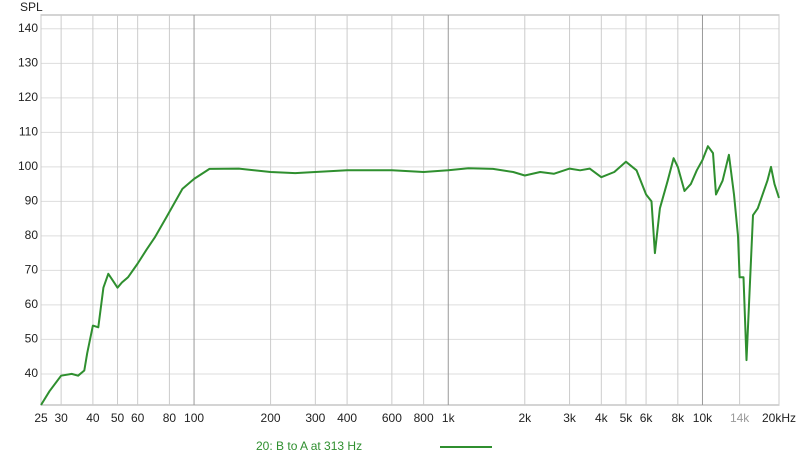 The height and width of the screenshot is (463, 800). I want to click on legend-label: 20: B to A at 313 Hz, so click(309, 446).